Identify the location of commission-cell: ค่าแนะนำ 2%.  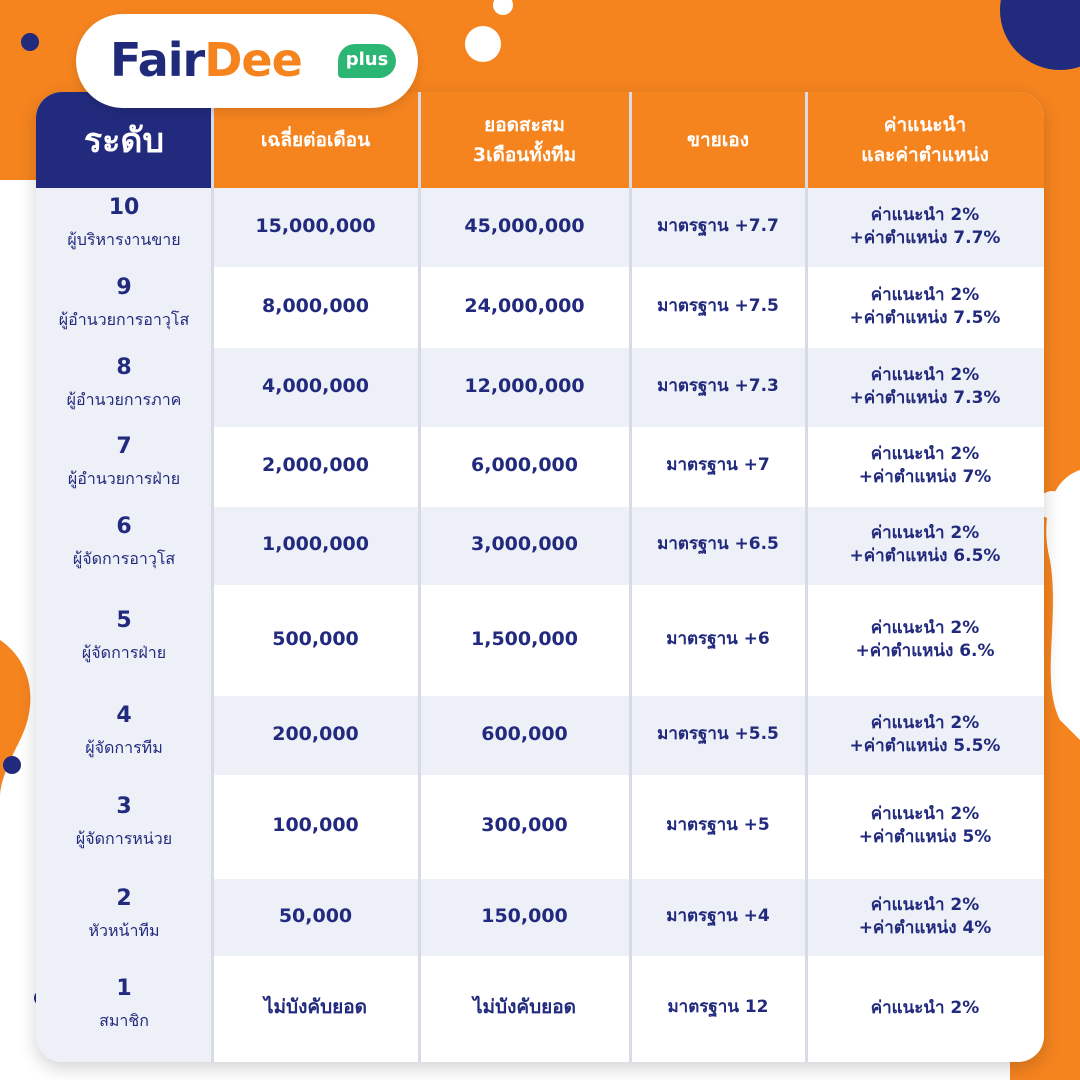
(925, 1008).